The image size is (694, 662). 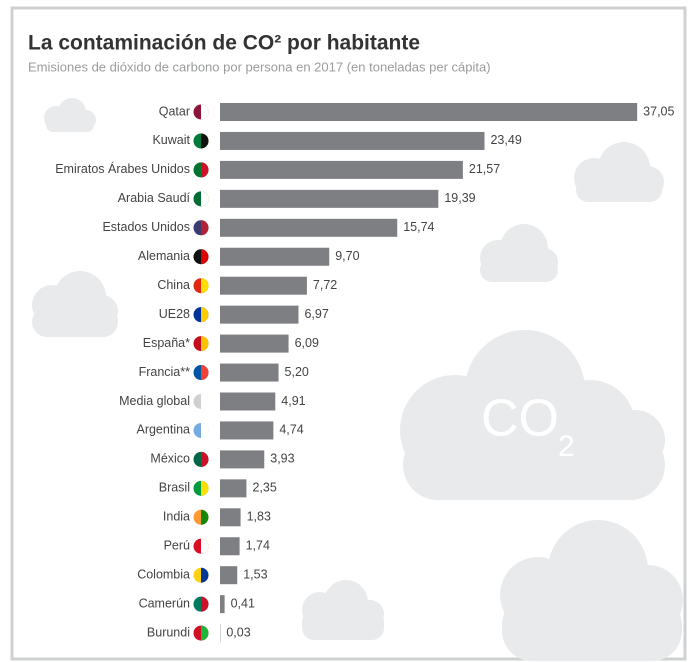 I want to click on category-label: Qatar, so click(x=174, y=111).